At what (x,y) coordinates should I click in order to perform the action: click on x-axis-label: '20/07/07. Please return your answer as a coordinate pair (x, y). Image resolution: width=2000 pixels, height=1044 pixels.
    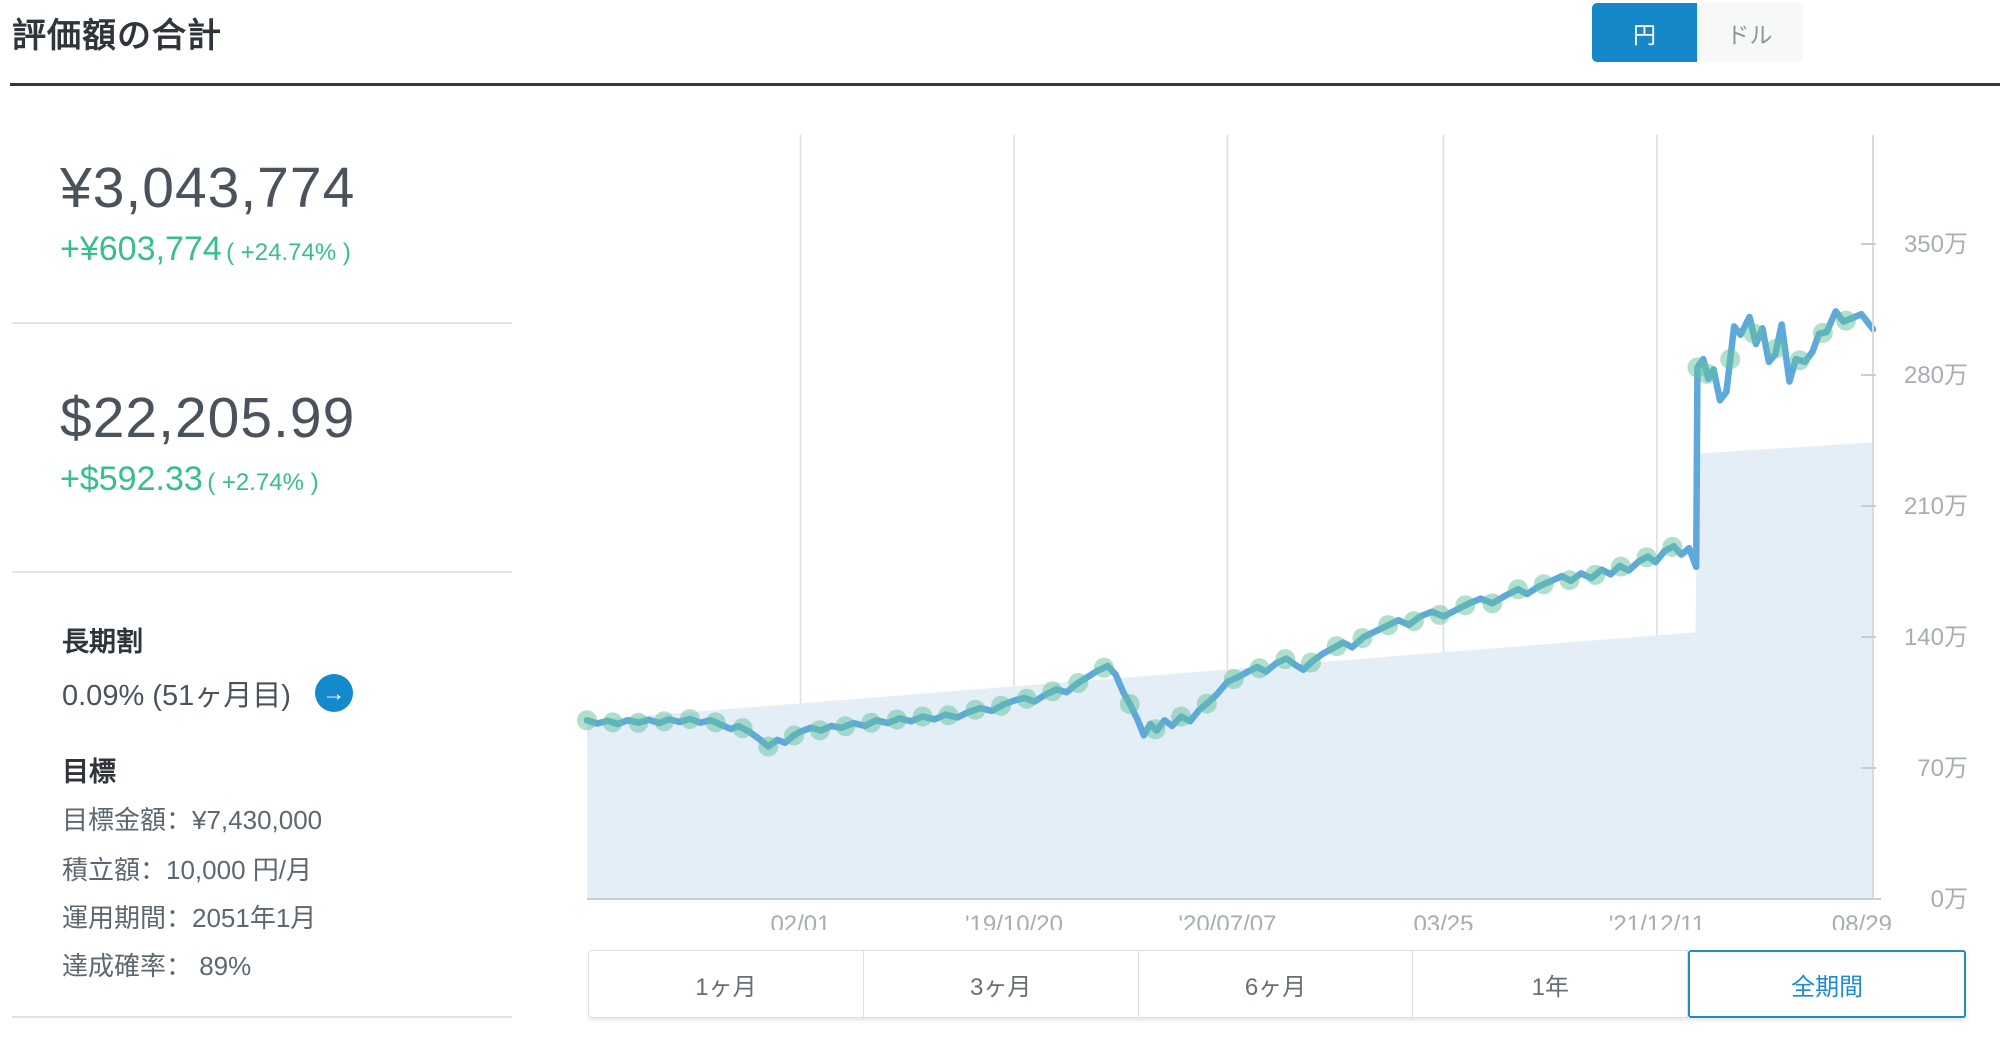
    Looking at the image, I should click on (1227, 920).